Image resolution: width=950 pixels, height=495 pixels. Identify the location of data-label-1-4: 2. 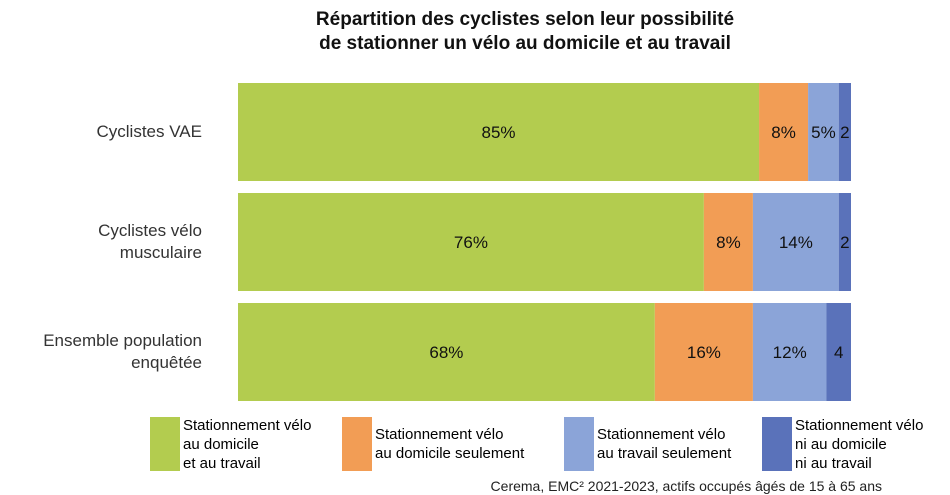
(844, 132).